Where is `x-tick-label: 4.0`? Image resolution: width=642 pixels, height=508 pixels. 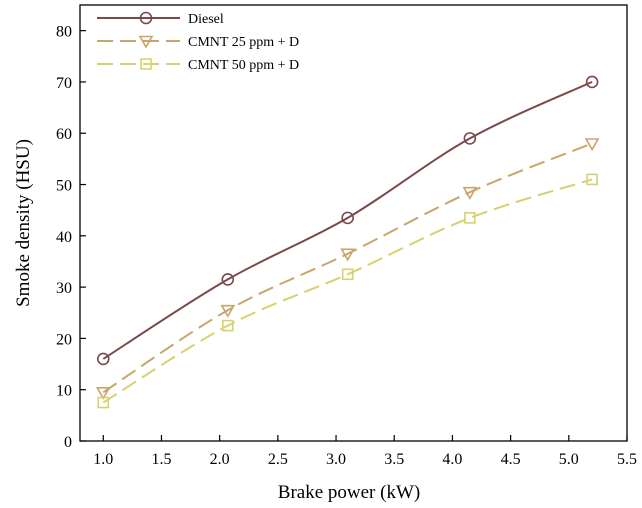 x-tick-label: 4.0 is located at coordinates (452, 459).